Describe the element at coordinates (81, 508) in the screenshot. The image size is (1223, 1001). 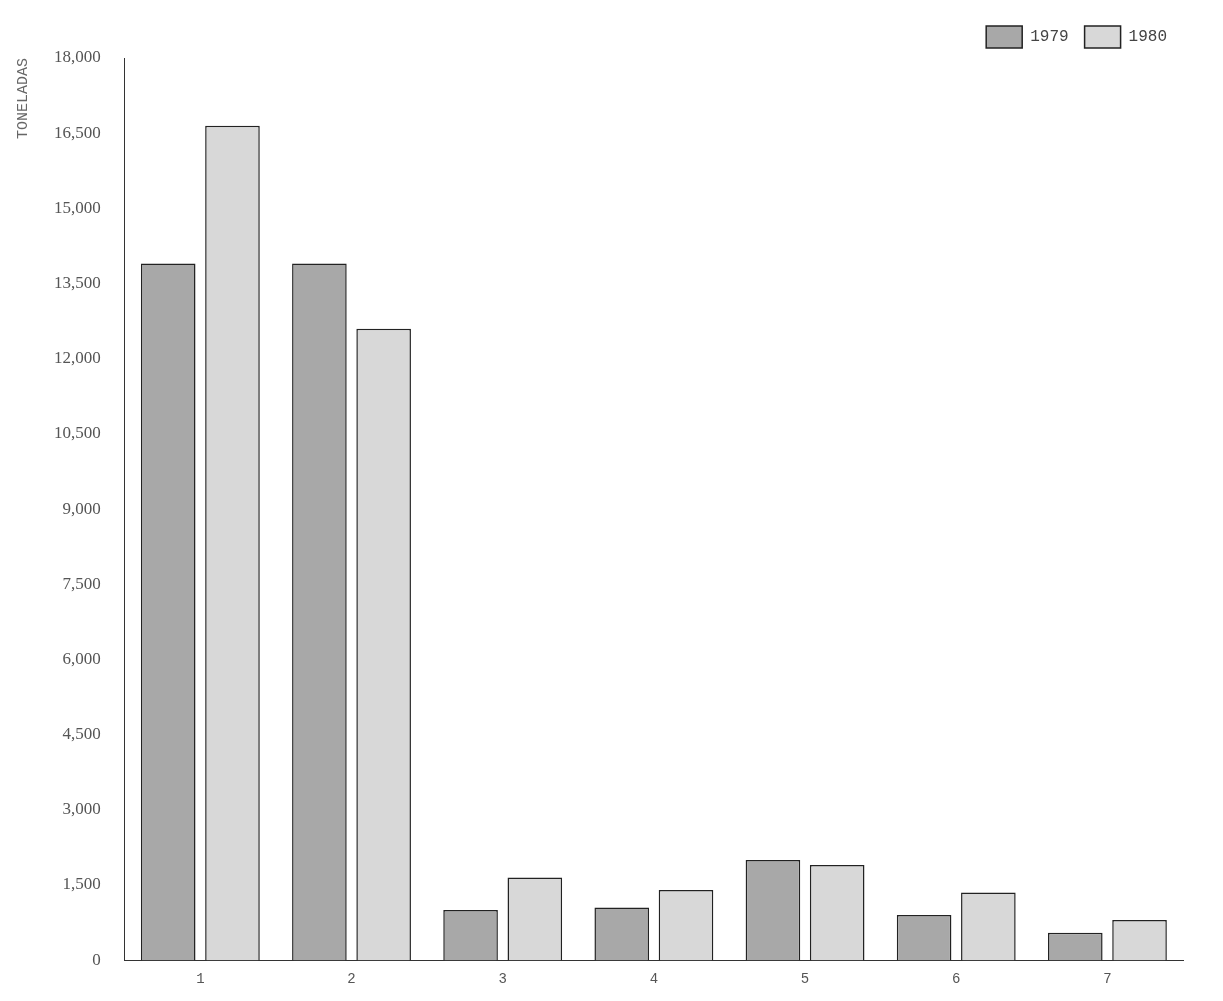
I see `y-tick-label: 9,000` at that location.